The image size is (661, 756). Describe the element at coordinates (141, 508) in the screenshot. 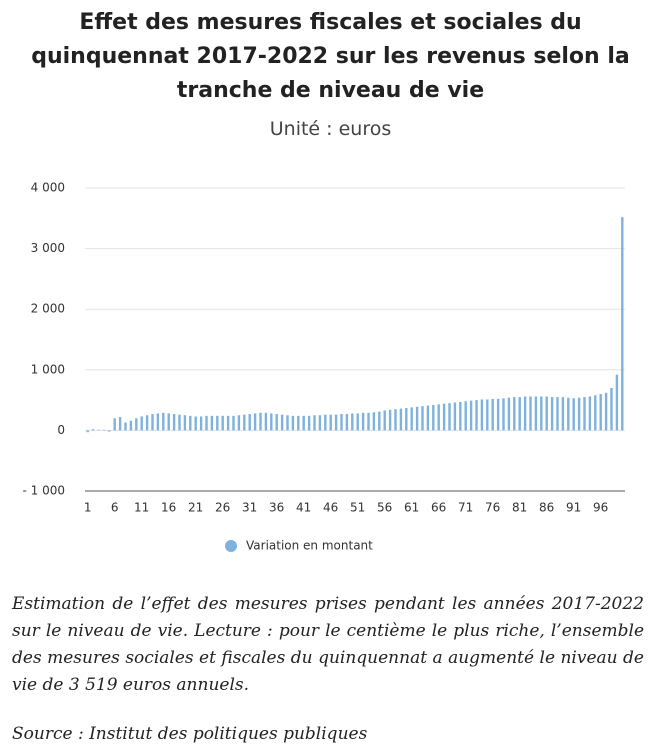

I see `x-tick-label: 11` at that location.